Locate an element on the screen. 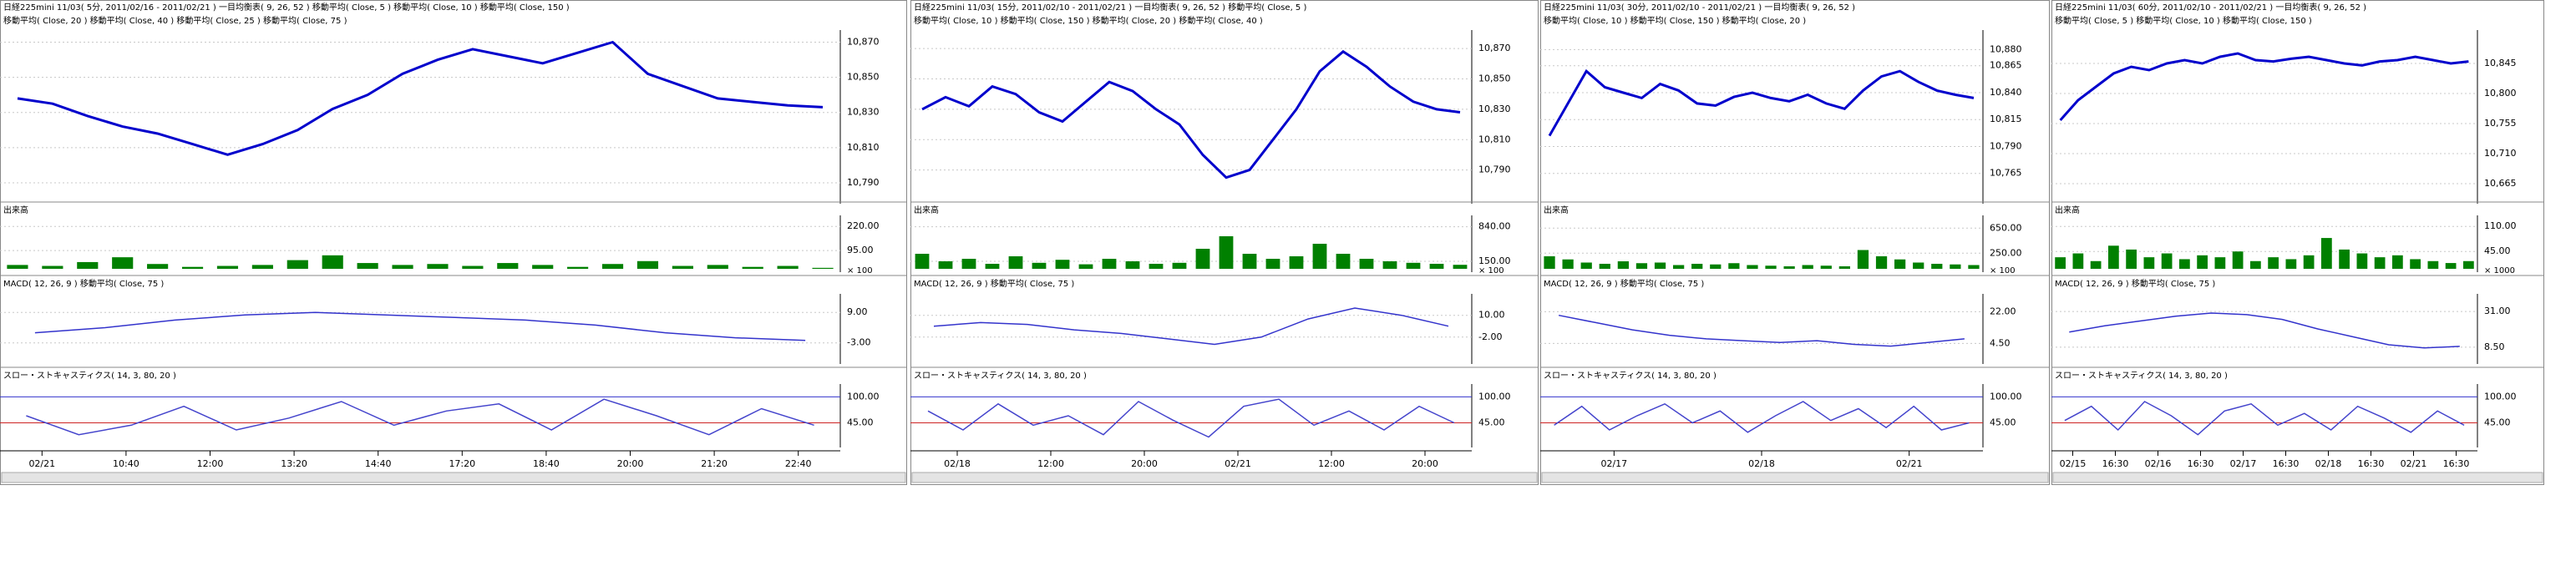 Image resolution: width=2576 pixels, height=561 pixels. y-tick-label: 10,755 is located at coordinates (2500, 123).